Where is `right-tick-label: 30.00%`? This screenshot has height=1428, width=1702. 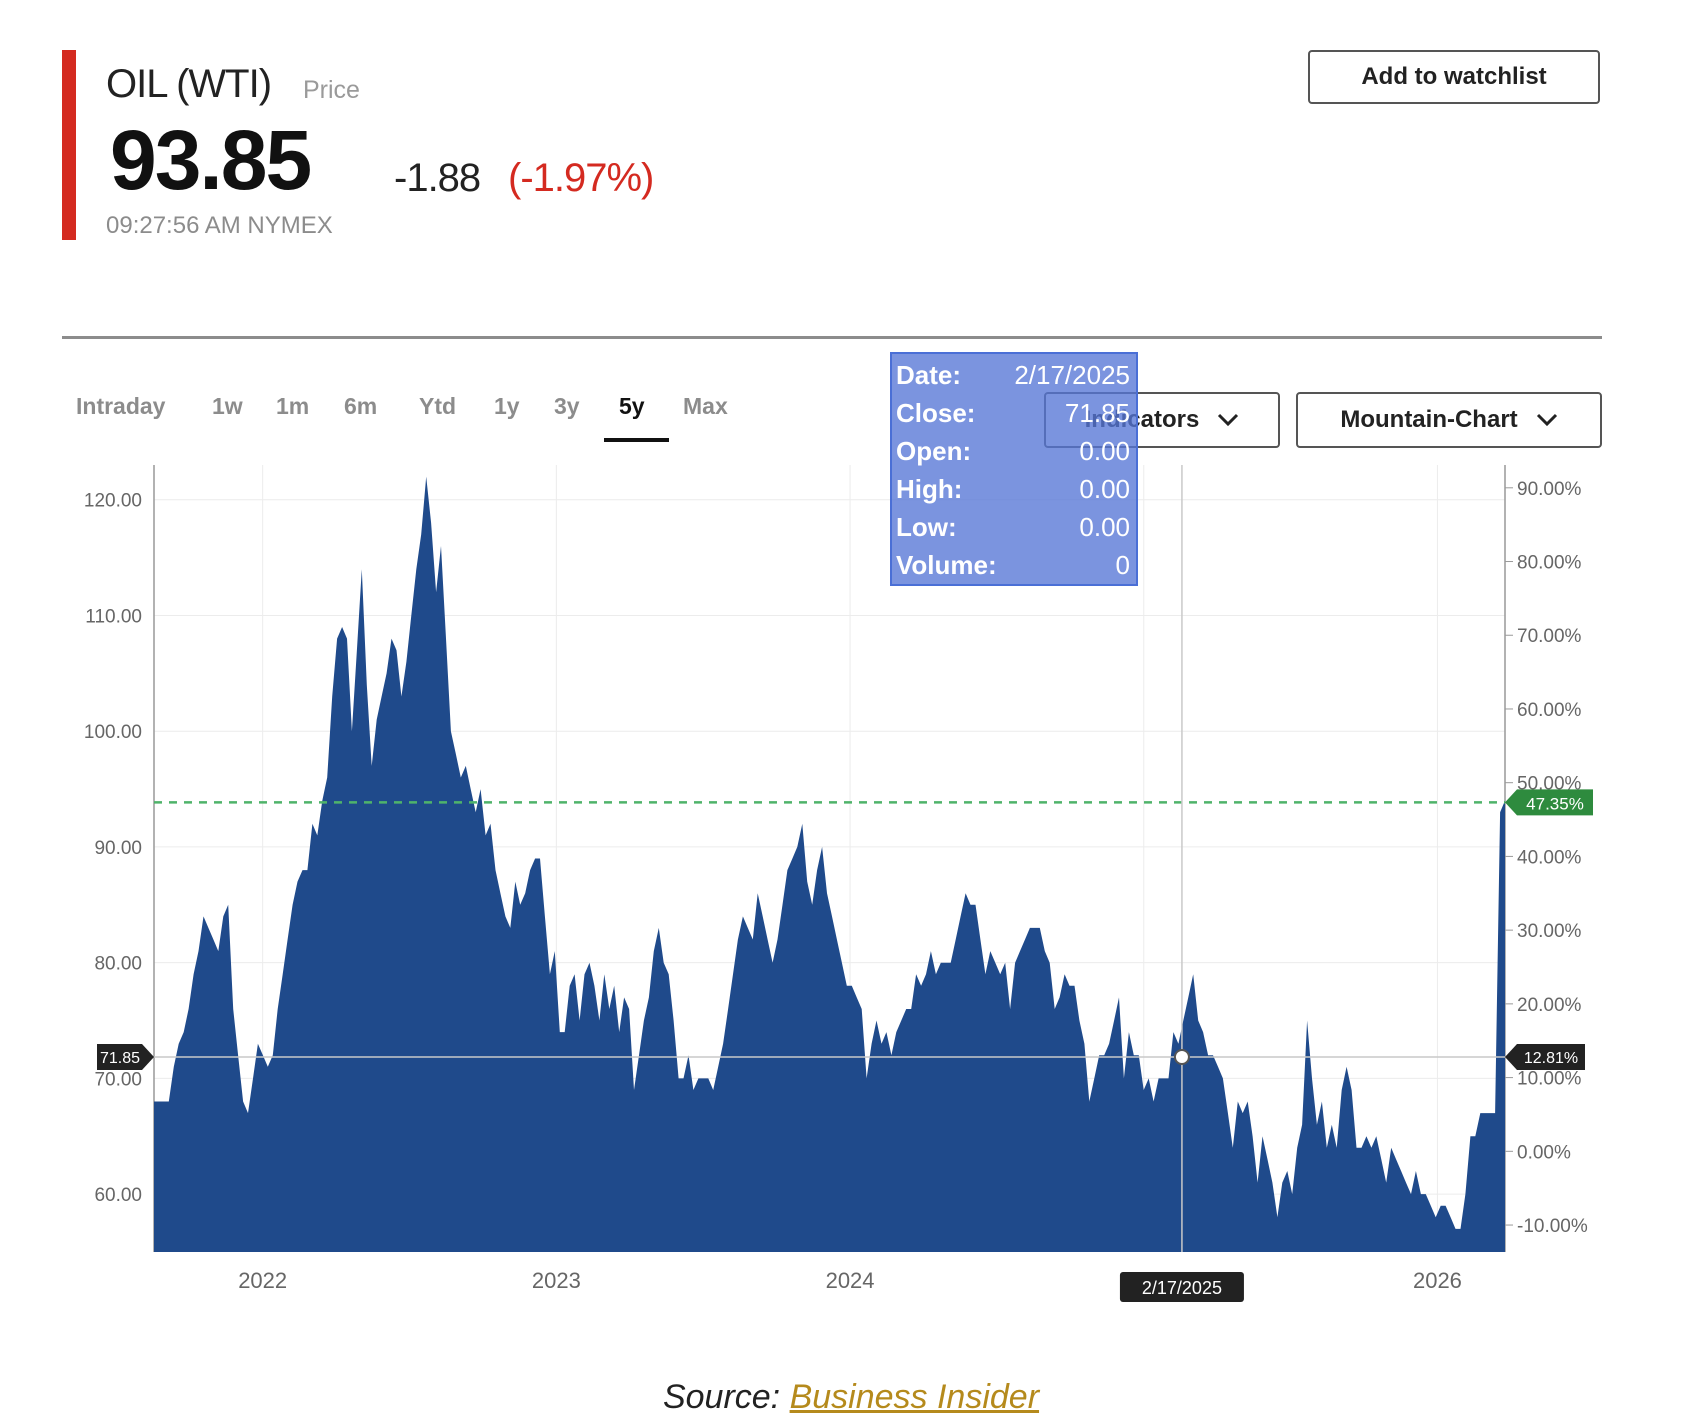 right-tick-label: 30.00% is located at coordinates (1549, 931).